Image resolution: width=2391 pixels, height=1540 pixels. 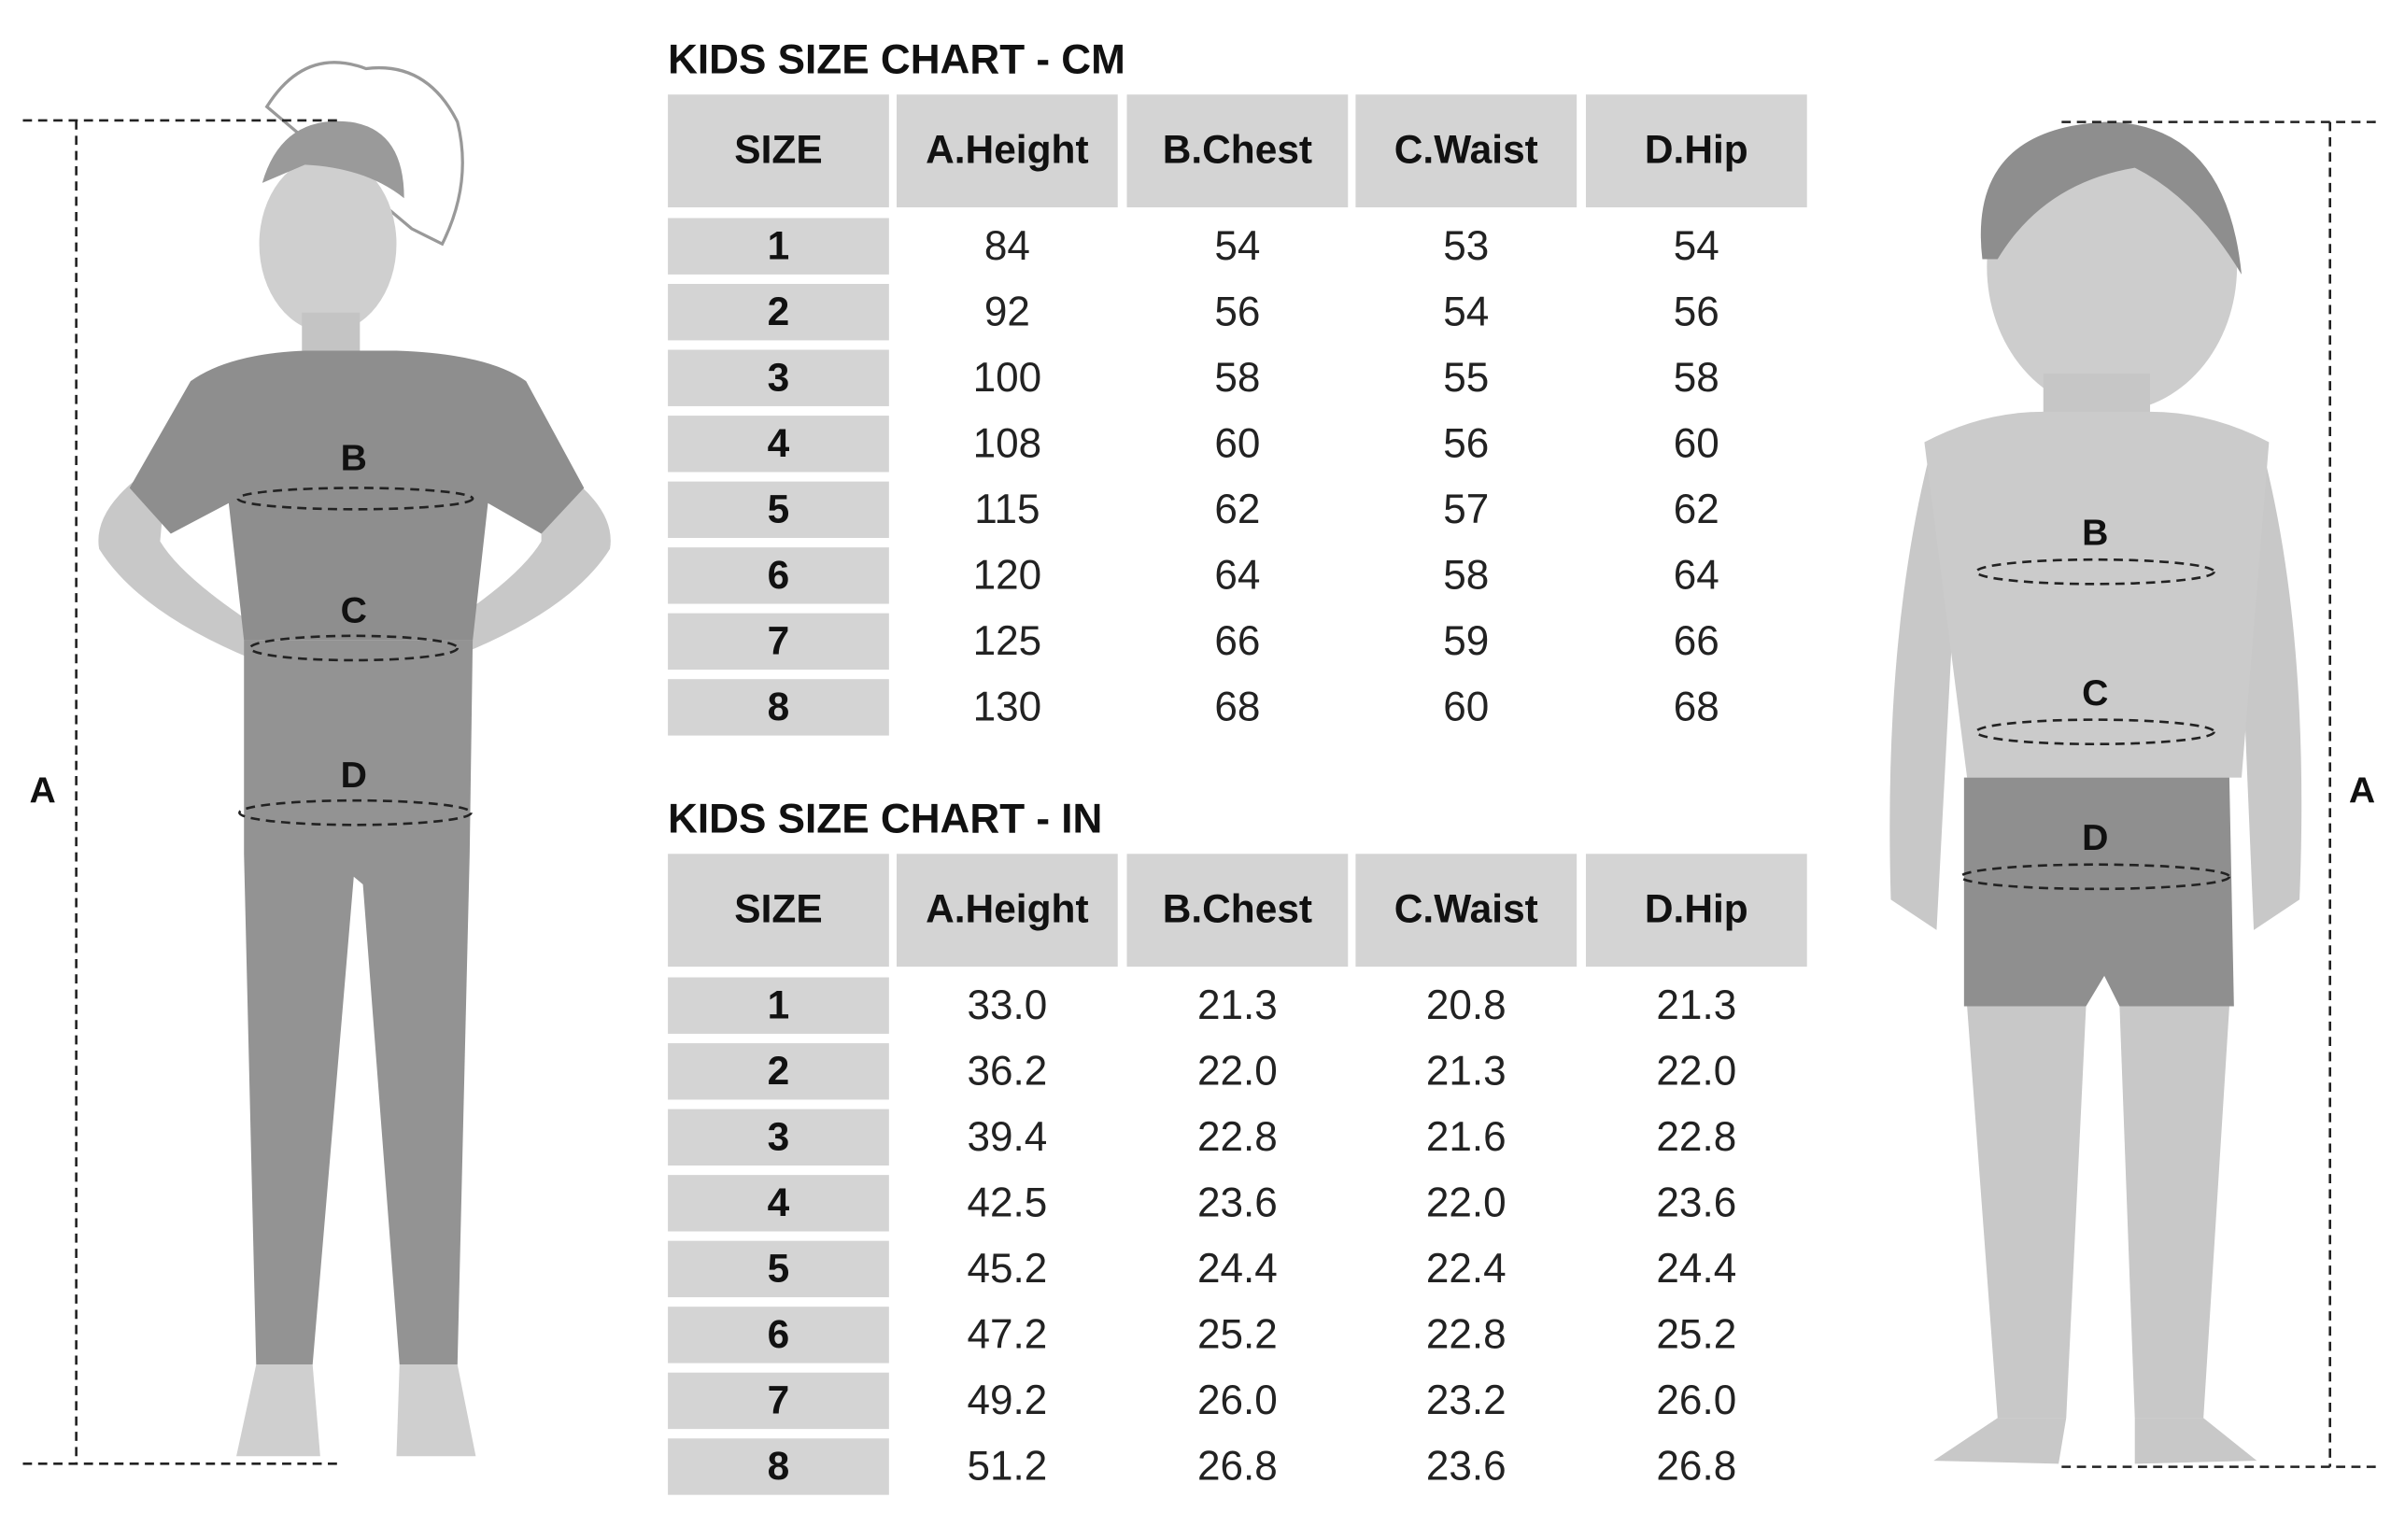 What do you see at coordinates (779, 509) in the screenshot?
I see `size-text: 5` at bounding box center [779, 509].